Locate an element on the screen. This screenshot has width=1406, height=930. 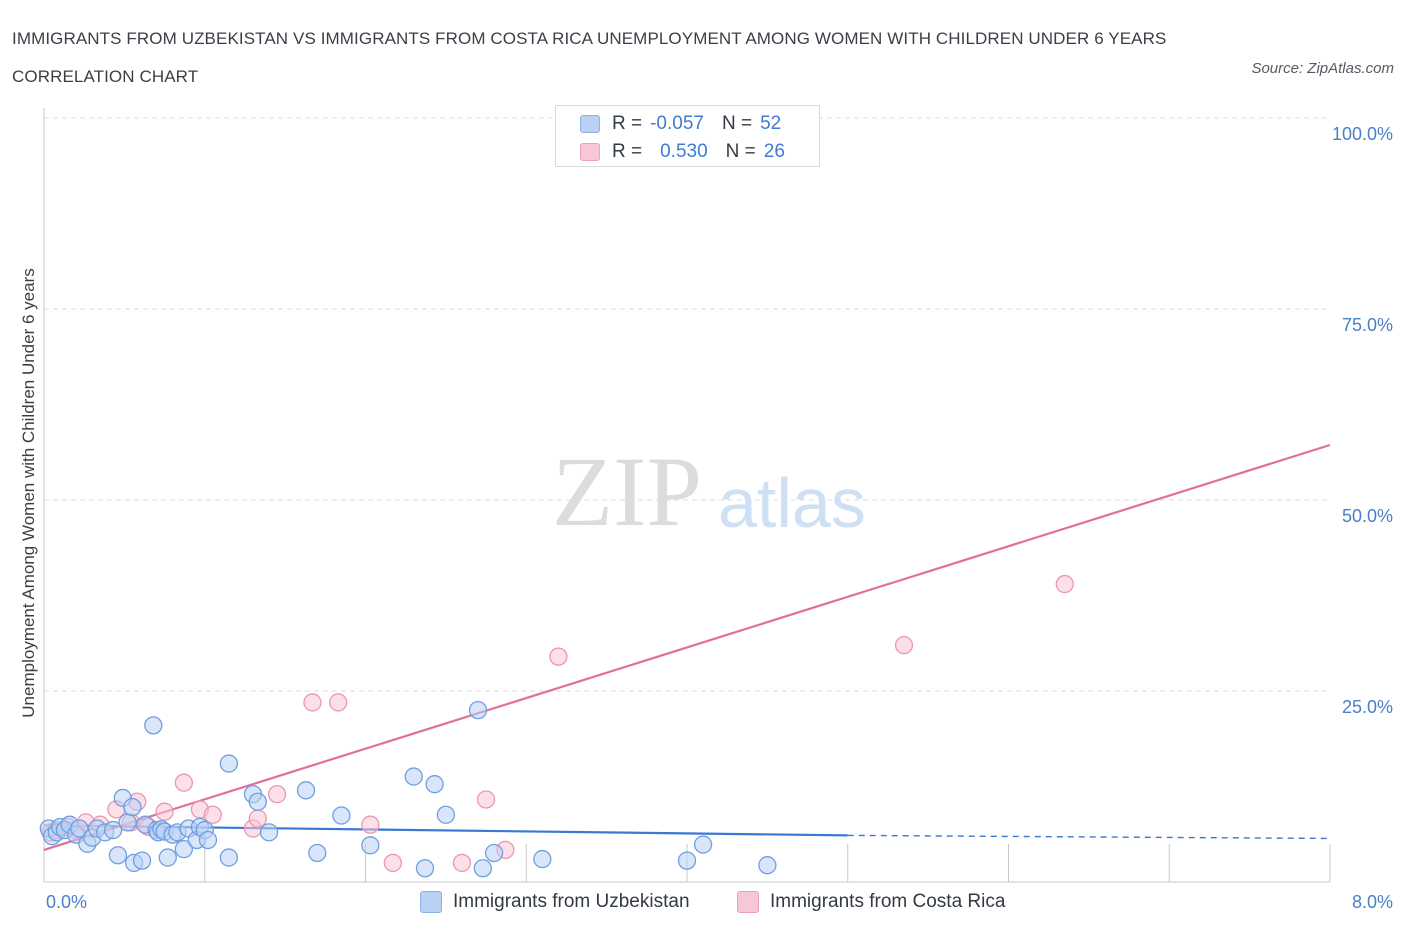
bottom-legend-label: Immigrants from Costa Rica is located at coordinates (888, 901).